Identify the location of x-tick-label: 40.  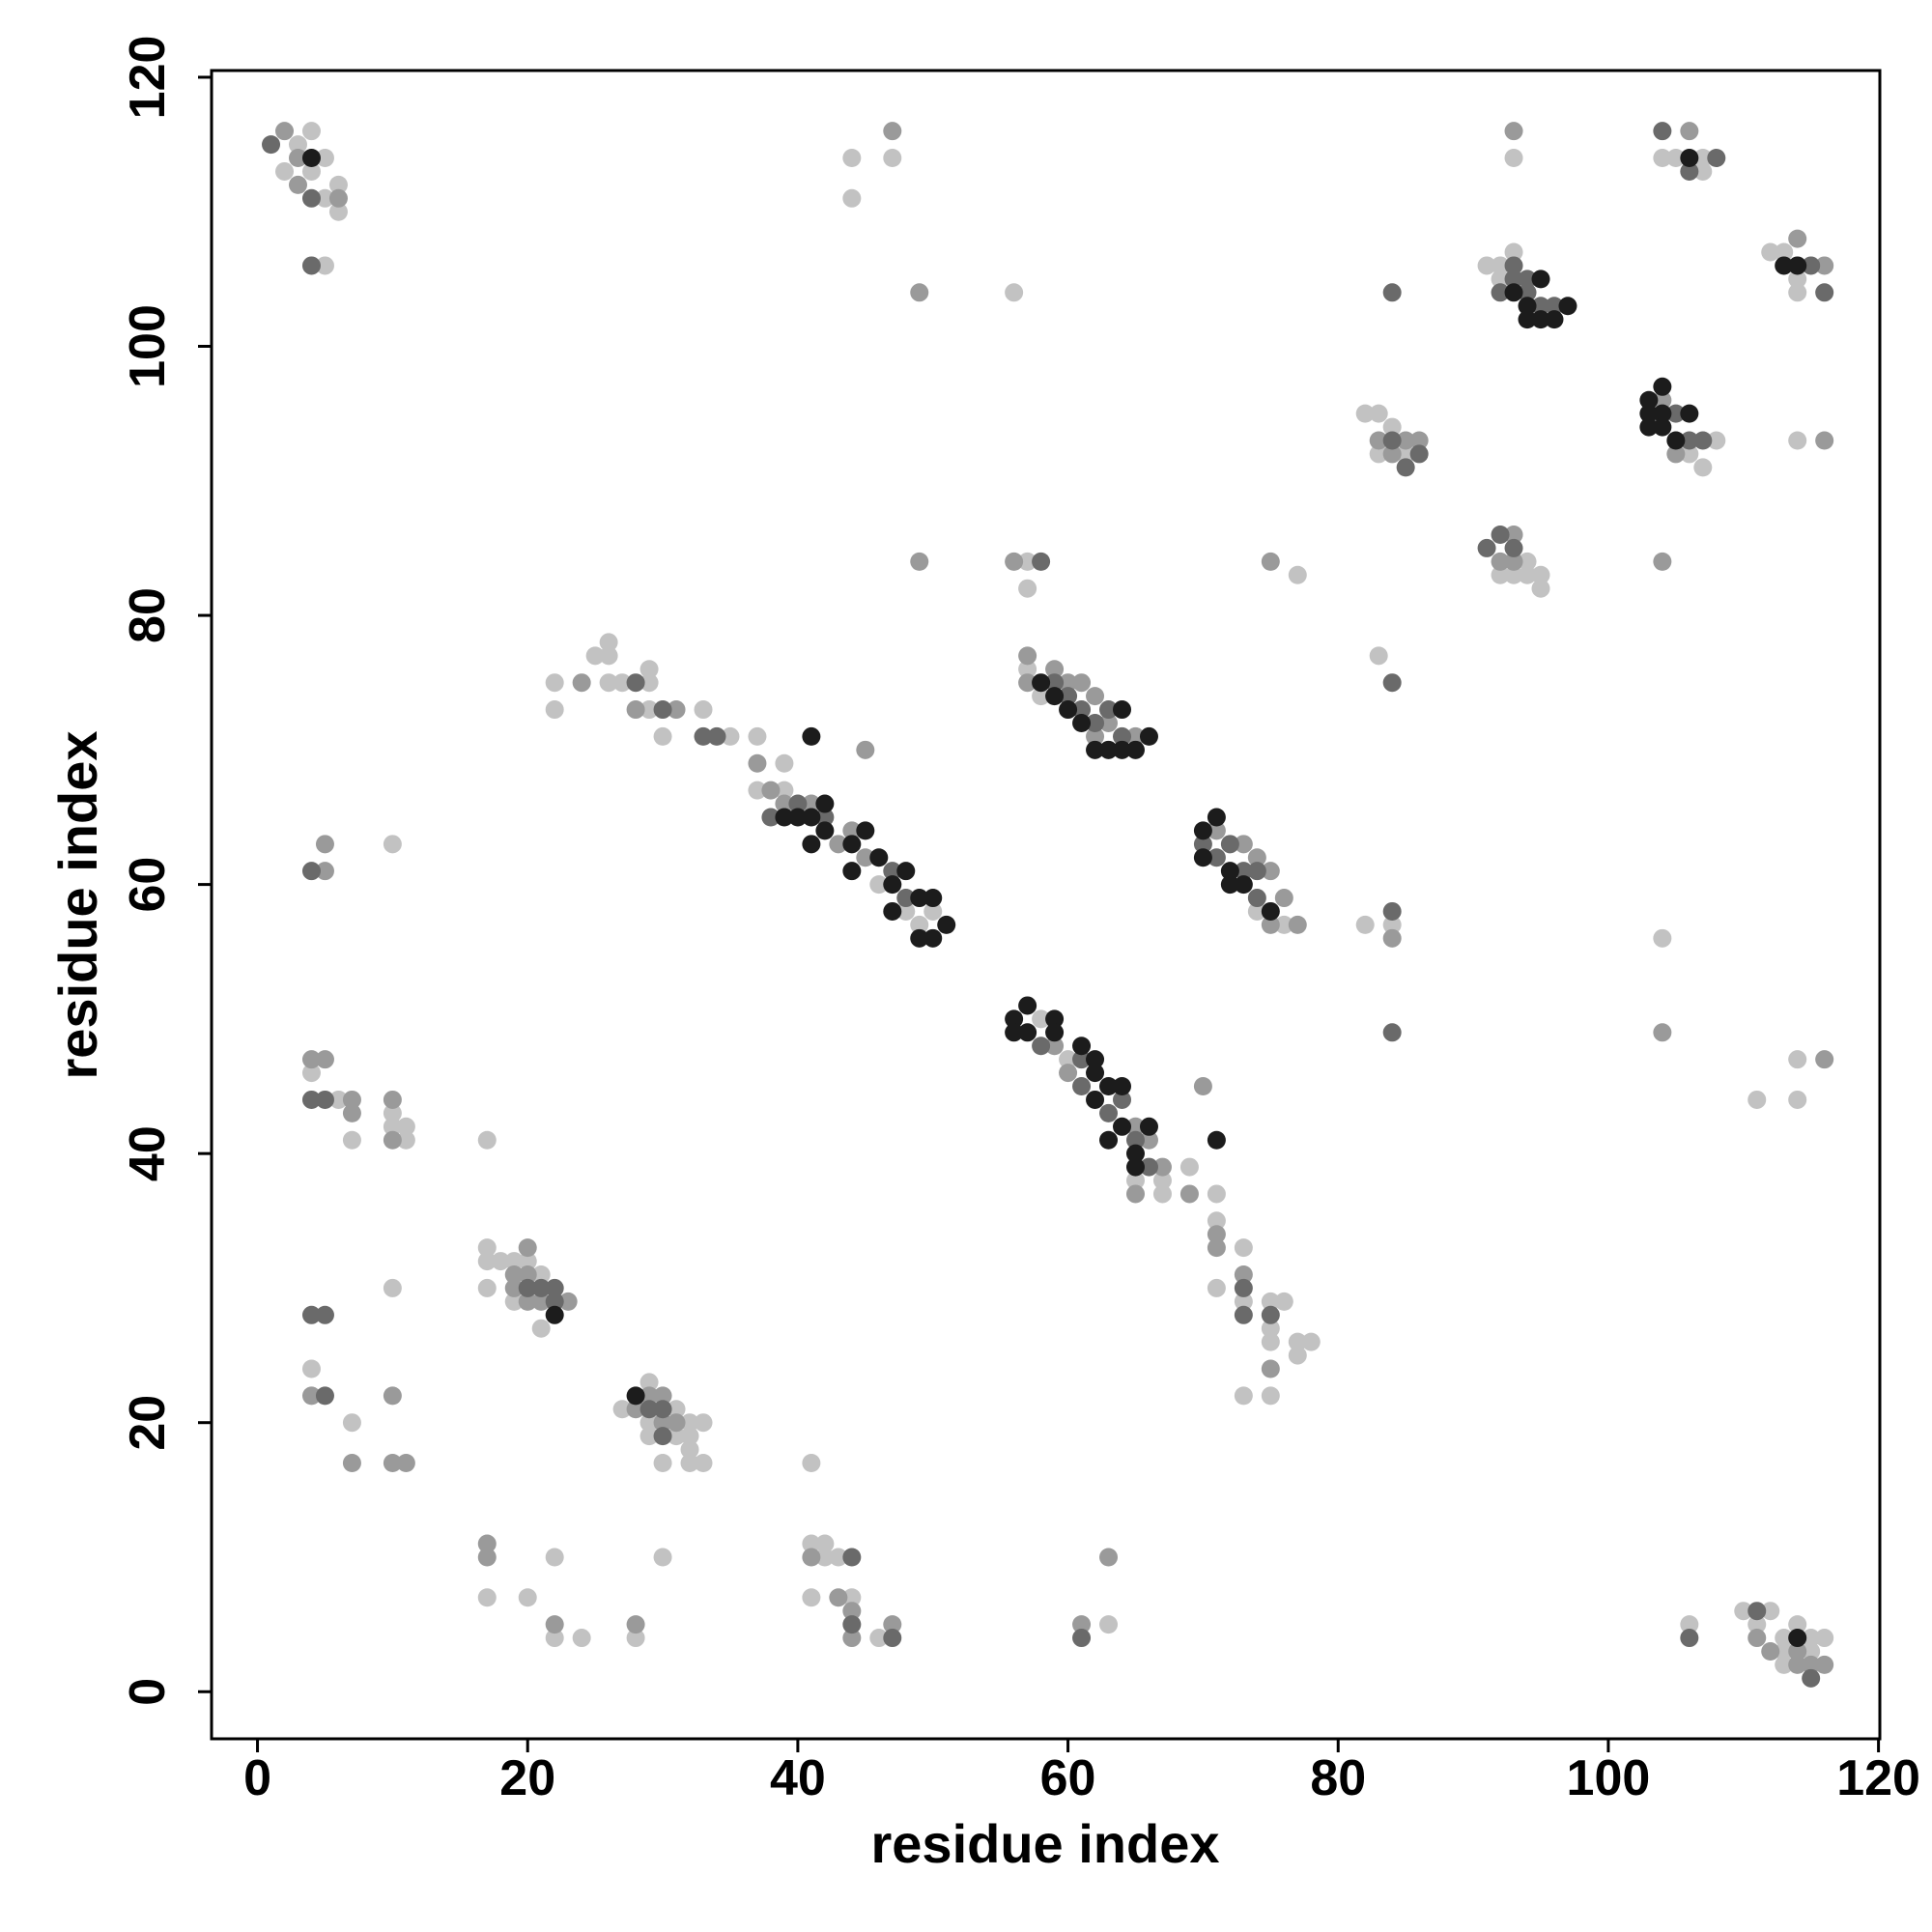
(798, 1778).